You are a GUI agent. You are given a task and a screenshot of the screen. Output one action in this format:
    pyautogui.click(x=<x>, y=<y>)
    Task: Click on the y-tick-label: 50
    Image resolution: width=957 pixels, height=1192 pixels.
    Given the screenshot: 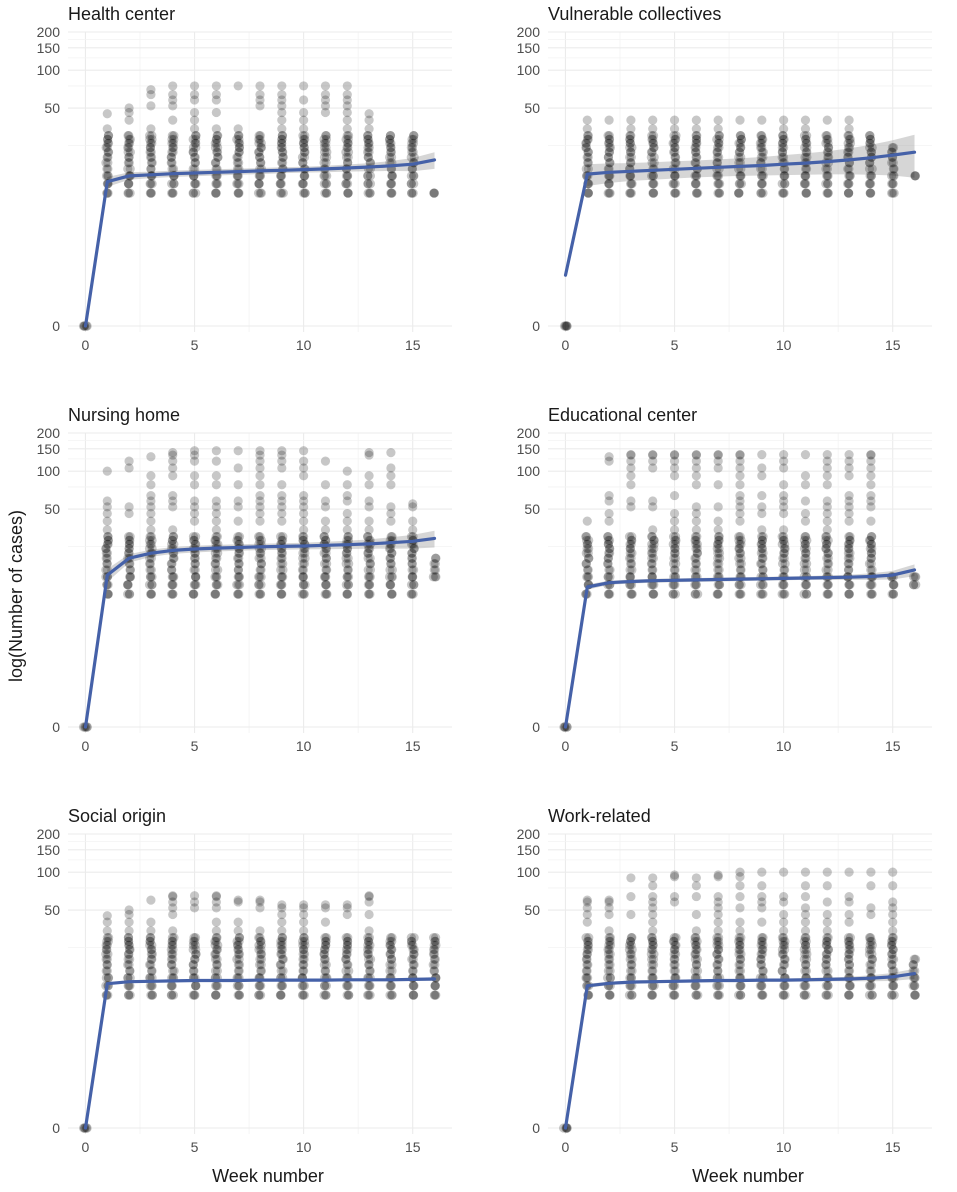 What is the action you would take?
    pyautogui.click(x=52, y=108)
    